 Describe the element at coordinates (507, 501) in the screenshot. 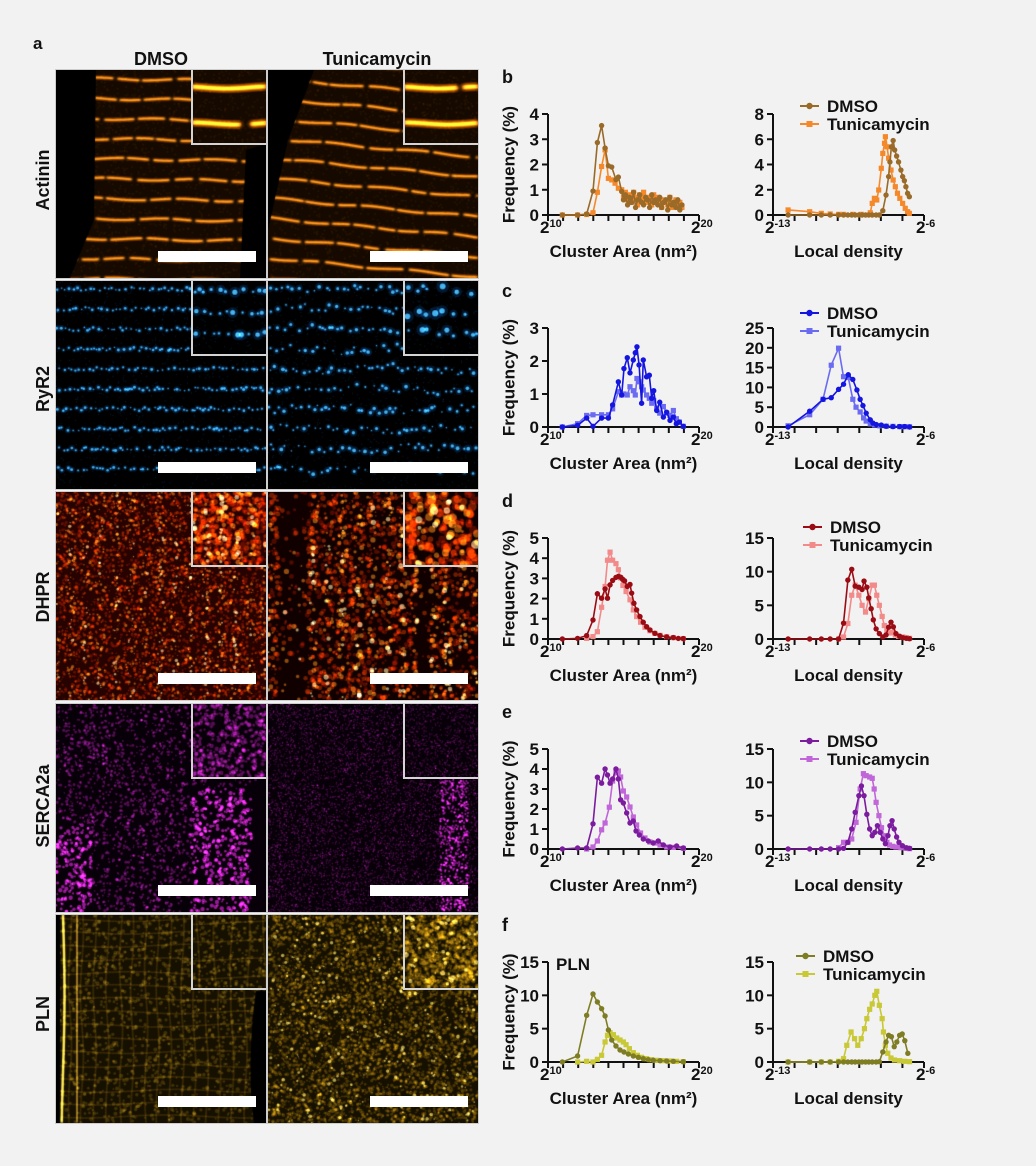

I see `panel-label: d` at that location.